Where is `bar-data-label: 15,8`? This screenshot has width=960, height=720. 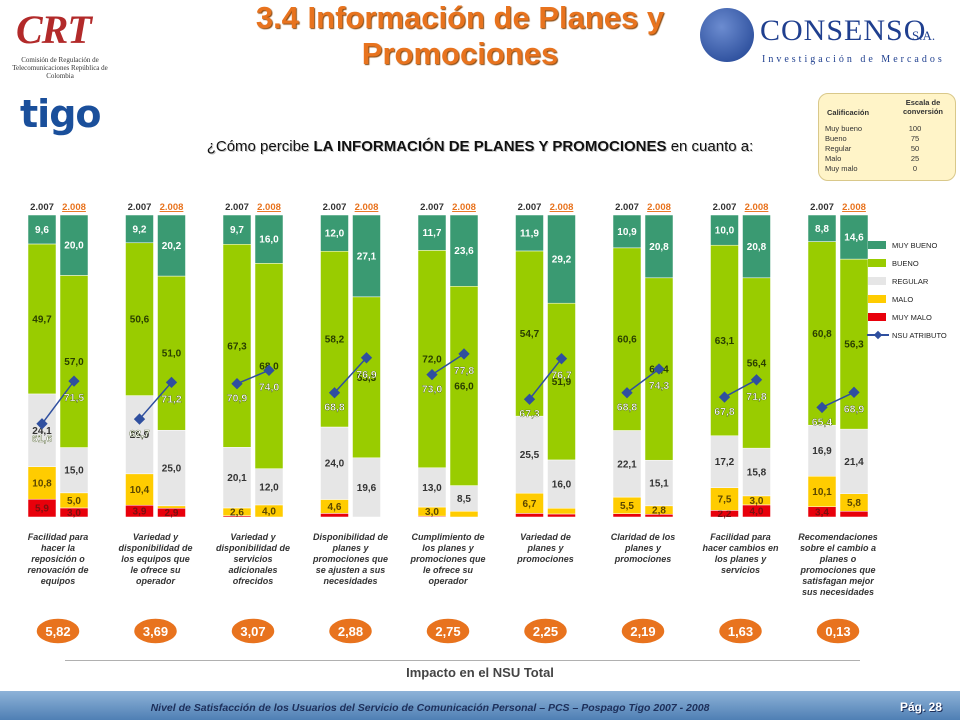 bar-data-label: 15,8 is located at coordinates (757, 473).